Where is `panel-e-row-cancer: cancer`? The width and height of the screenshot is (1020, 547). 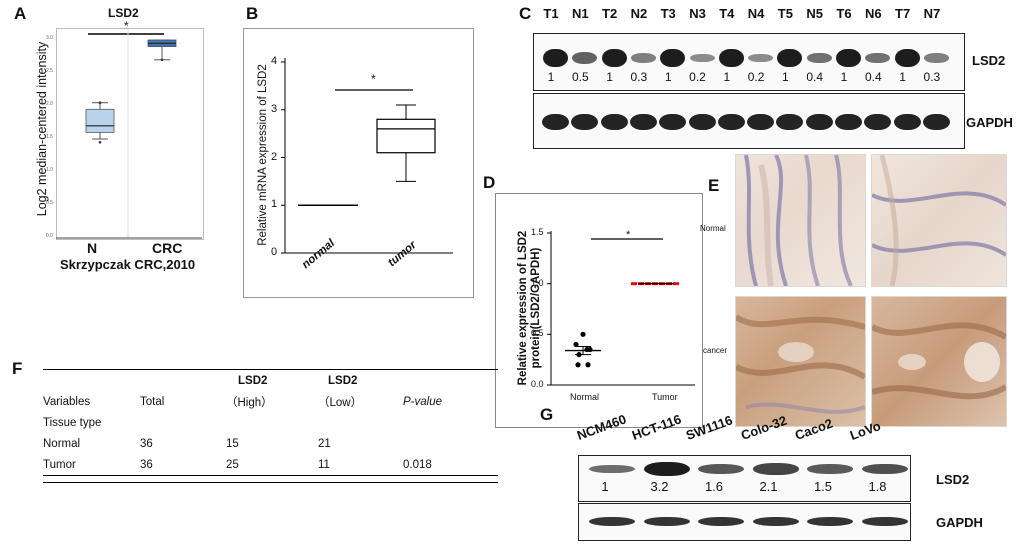
panel-e-row-cancer: cancer is located at coordinates (715, 350).